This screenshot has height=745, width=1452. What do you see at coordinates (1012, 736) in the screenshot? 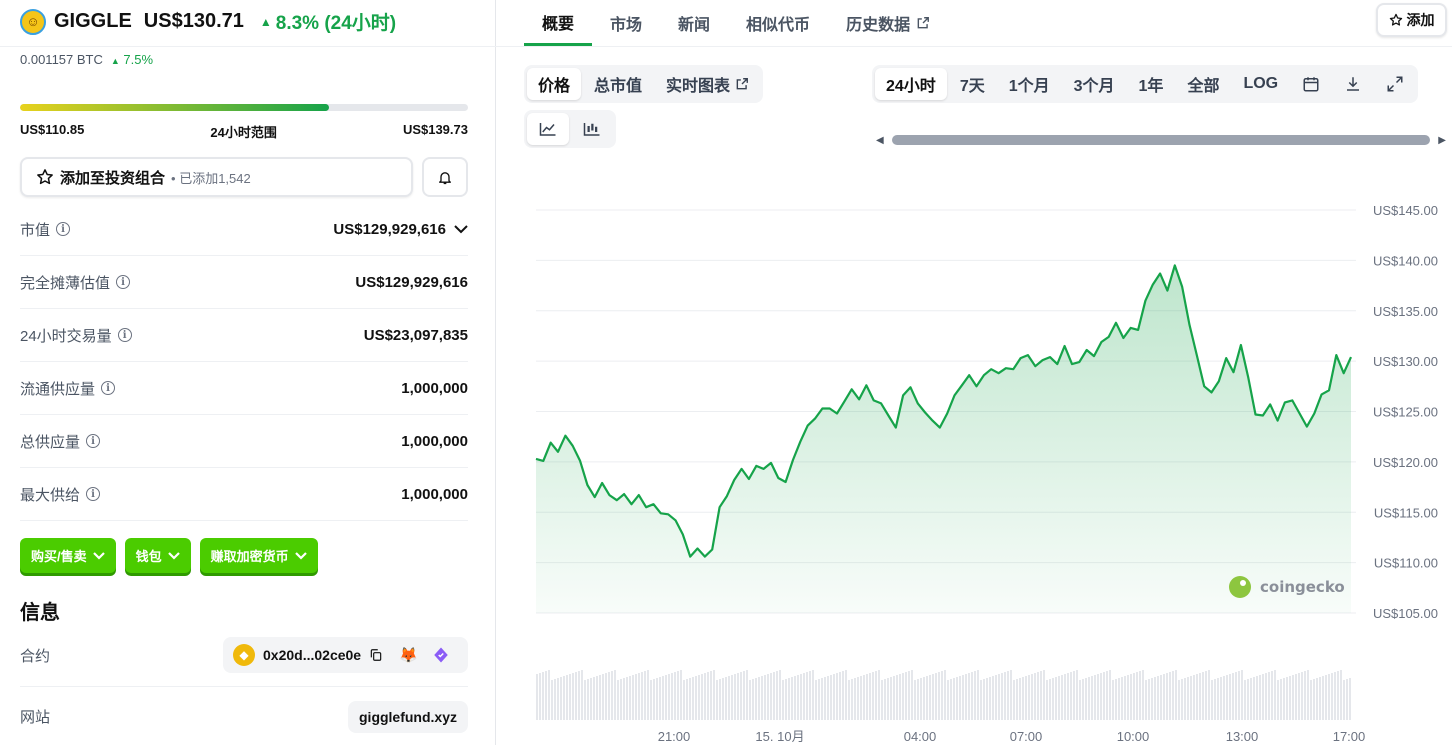
I see `x-axis-labels: 21:00 15. 10月 04:00 07:00 10:00 13:00 17:00` at bounding box center [1012, 736].